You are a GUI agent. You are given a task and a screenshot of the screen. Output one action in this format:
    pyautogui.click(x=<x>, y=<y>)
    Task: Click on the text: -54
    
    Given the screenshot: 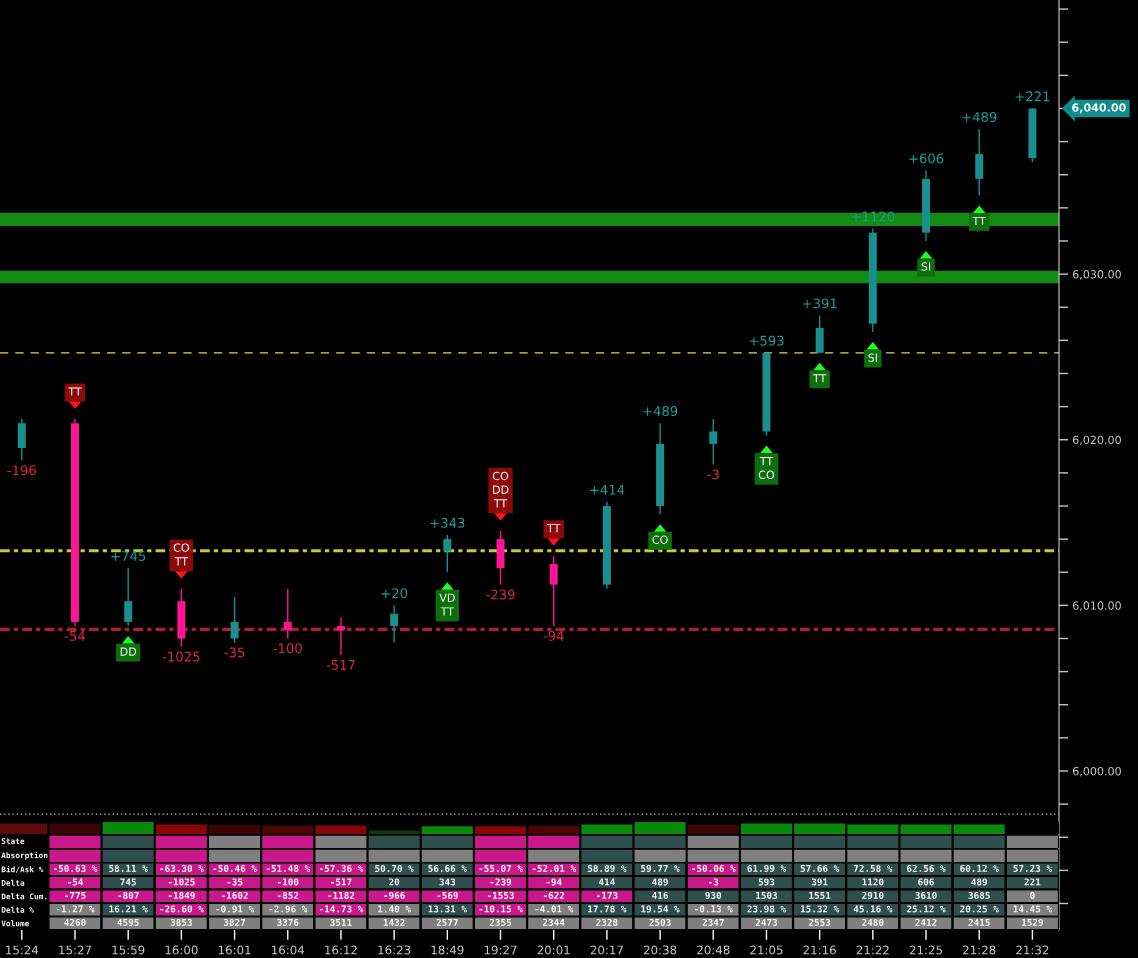 What is the action you would take?
    pyautogui.click(x=75, y=636)
    